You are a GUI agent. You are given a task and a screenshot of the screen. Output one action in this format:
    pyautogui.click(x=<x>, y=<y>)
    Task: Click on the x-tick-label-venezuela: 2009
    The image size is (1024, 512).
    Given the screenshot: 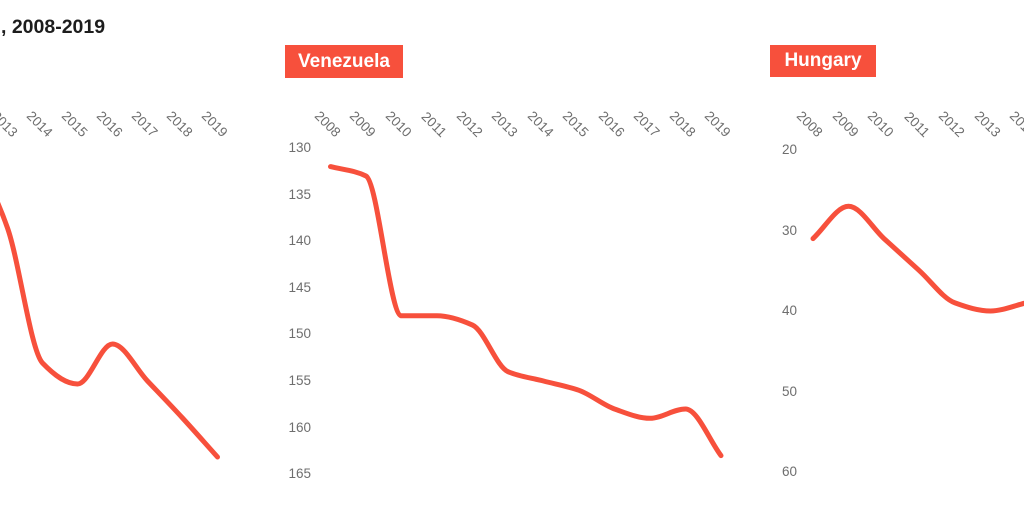 What is the action you would take?
    pyautogui.click(x=362, y=124)
    